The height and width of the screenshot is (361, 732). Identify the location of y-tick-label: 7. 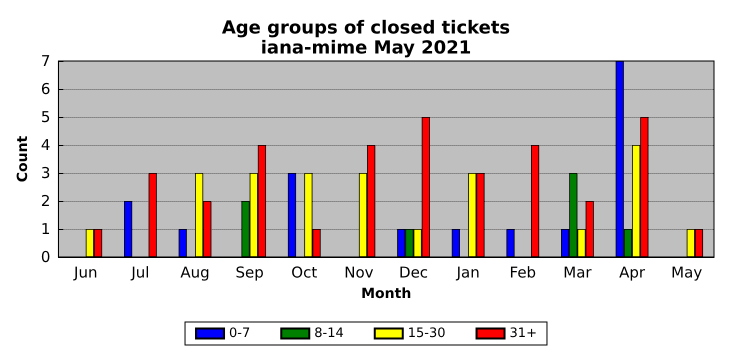
(45, 61).